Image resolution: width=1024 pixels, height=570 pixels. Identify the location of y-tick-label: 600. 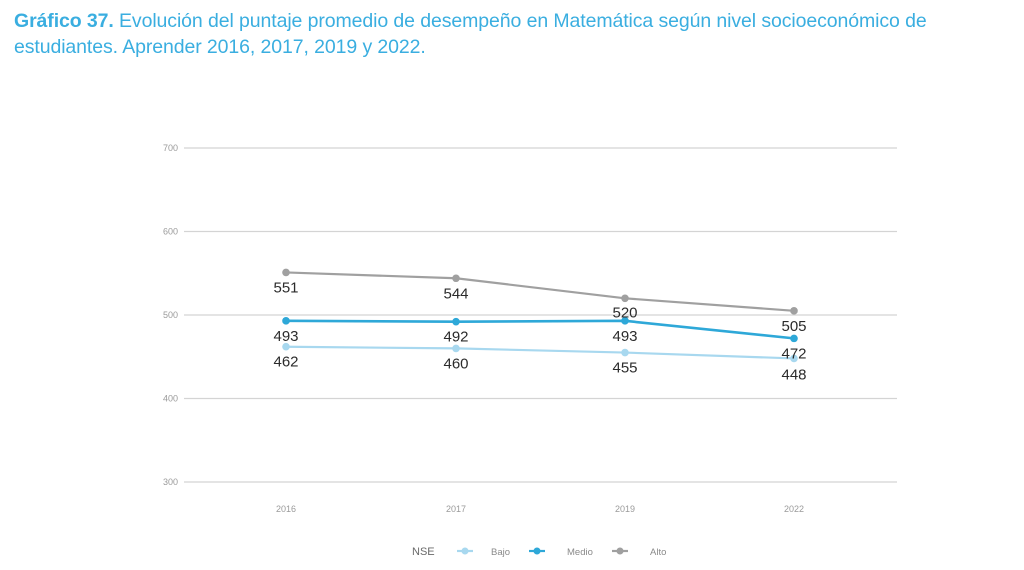
(170, 232).